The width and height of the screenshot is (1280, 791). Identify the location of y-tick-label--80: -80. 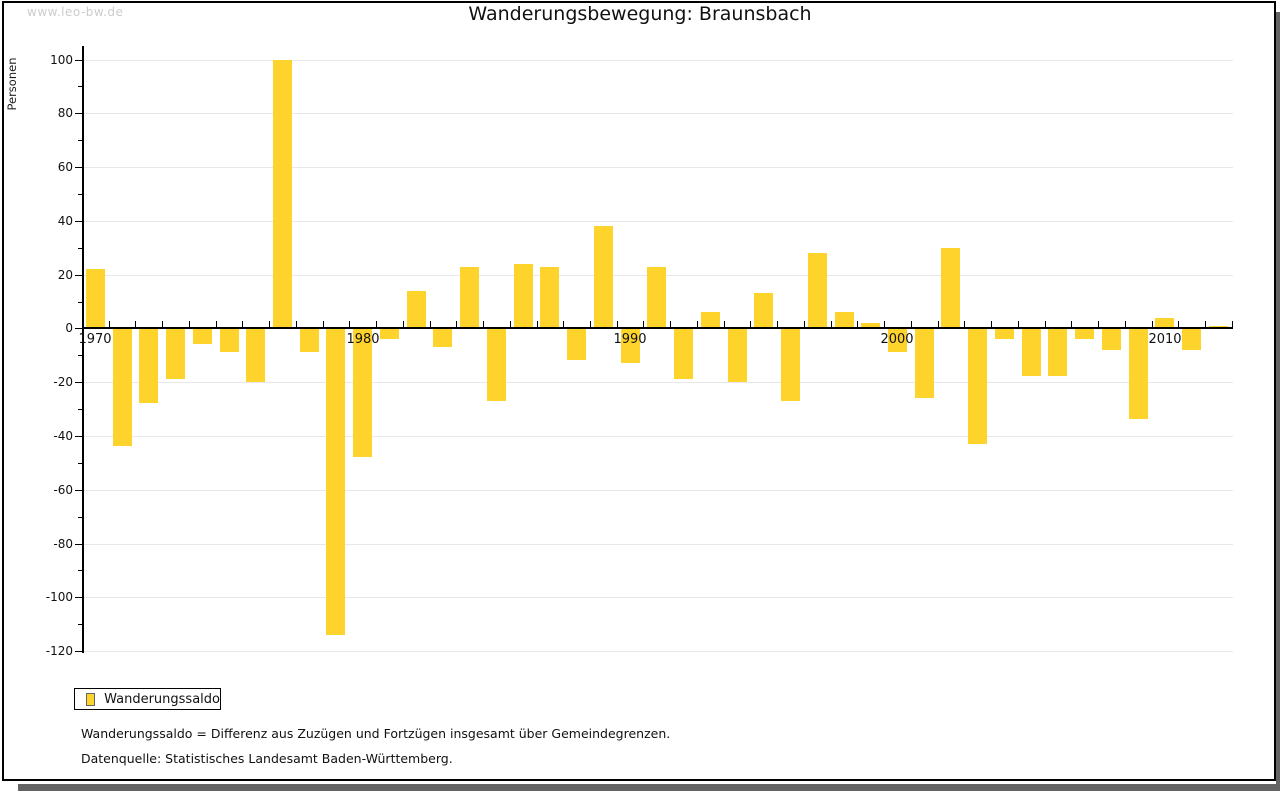
(63, 544).